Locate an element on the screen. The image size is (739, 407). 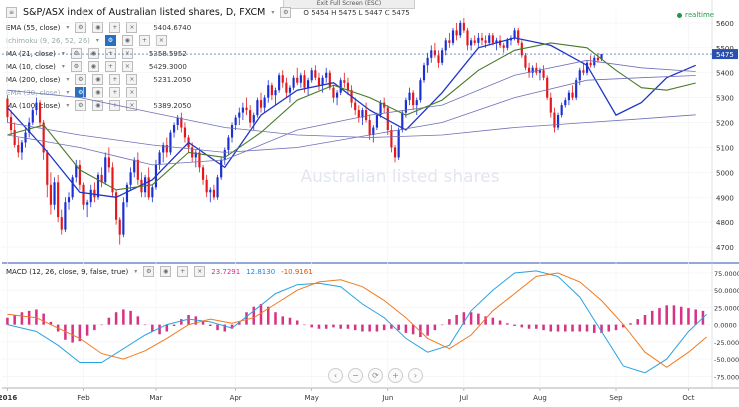
indicator-row: MA (10, close) ▾ ⚙ ◉ + × 5429.3000 is located at coordinates (96, 66).